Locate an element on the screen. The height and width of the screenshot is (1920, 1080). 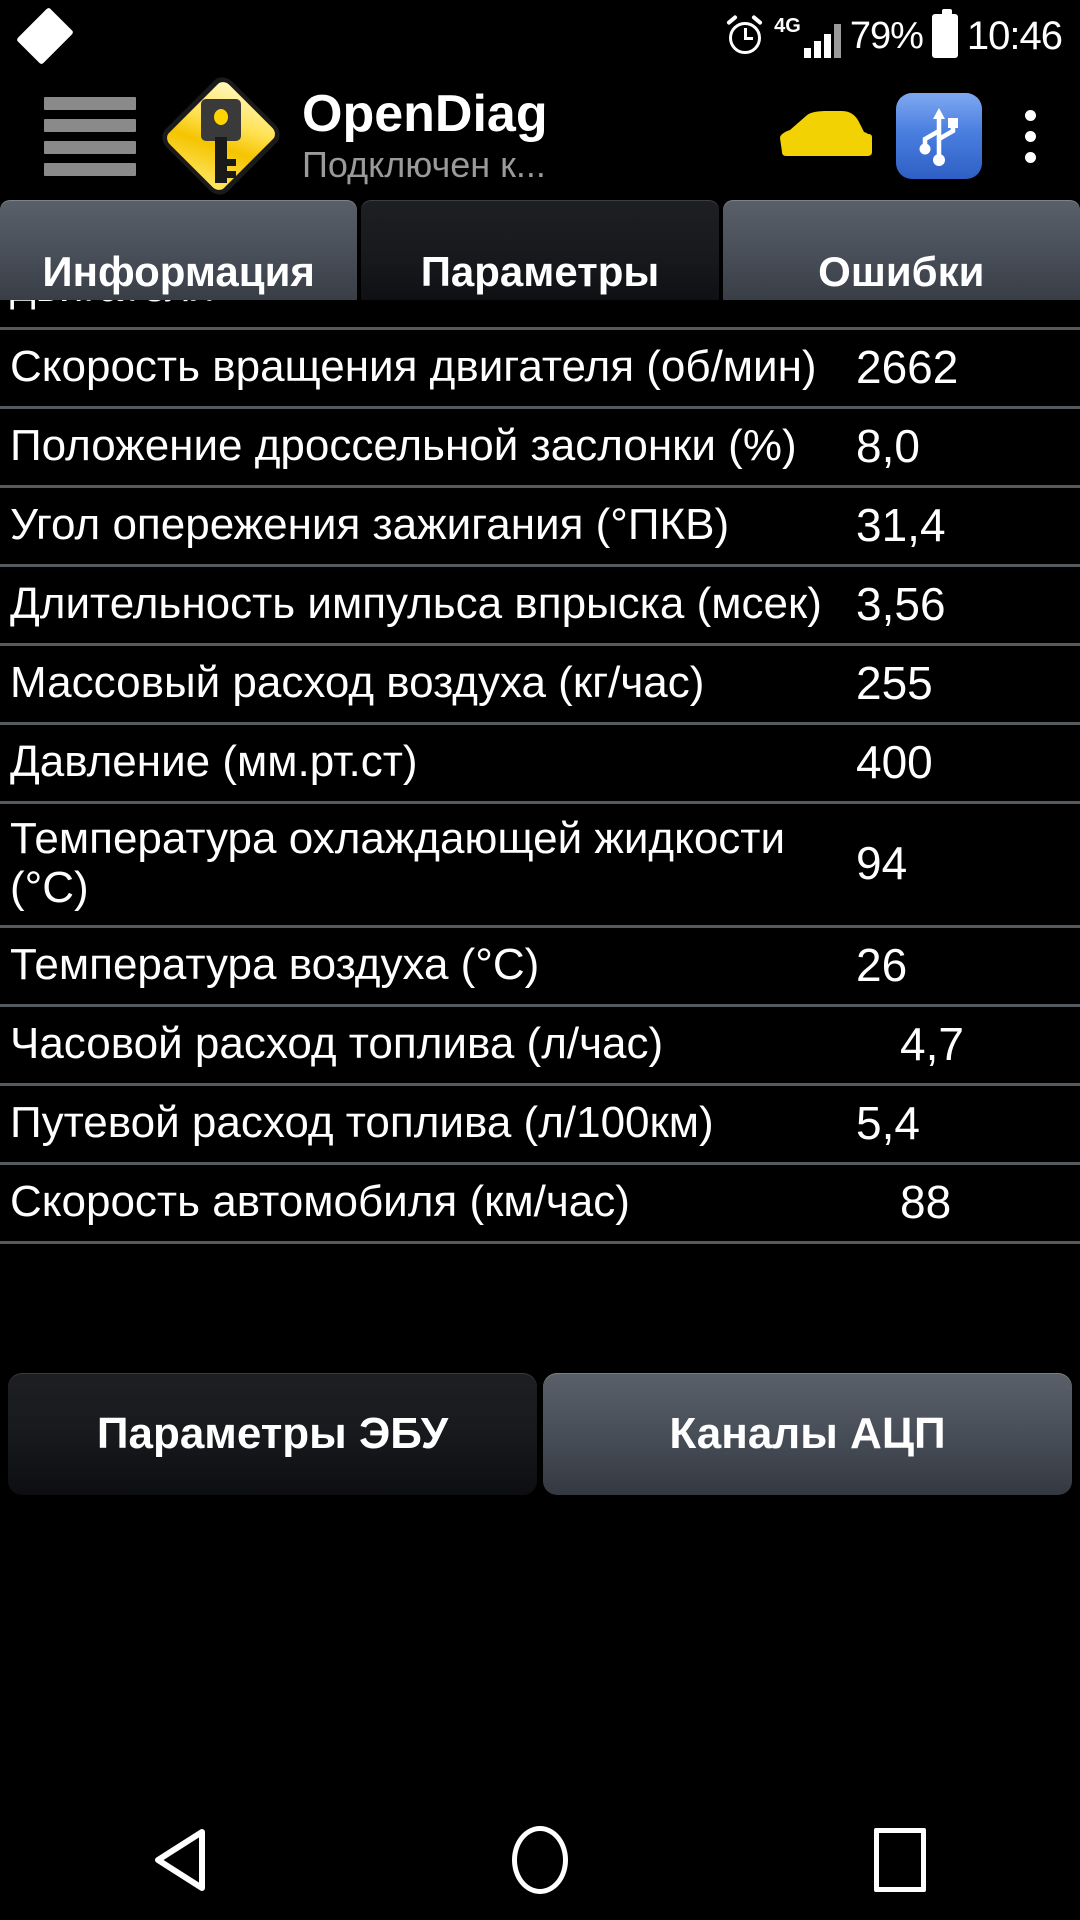
app-bar-actions is located at coordinates (926, 136).